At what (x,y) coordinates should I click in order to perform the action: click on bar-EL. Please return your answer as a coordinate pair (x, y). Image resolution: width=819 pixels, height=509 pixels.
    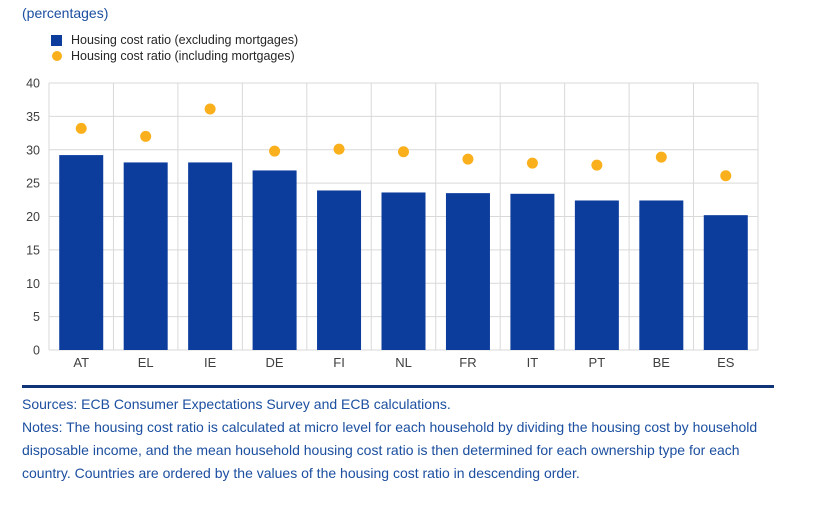
    Looking at the image, I should click on (145, 256).